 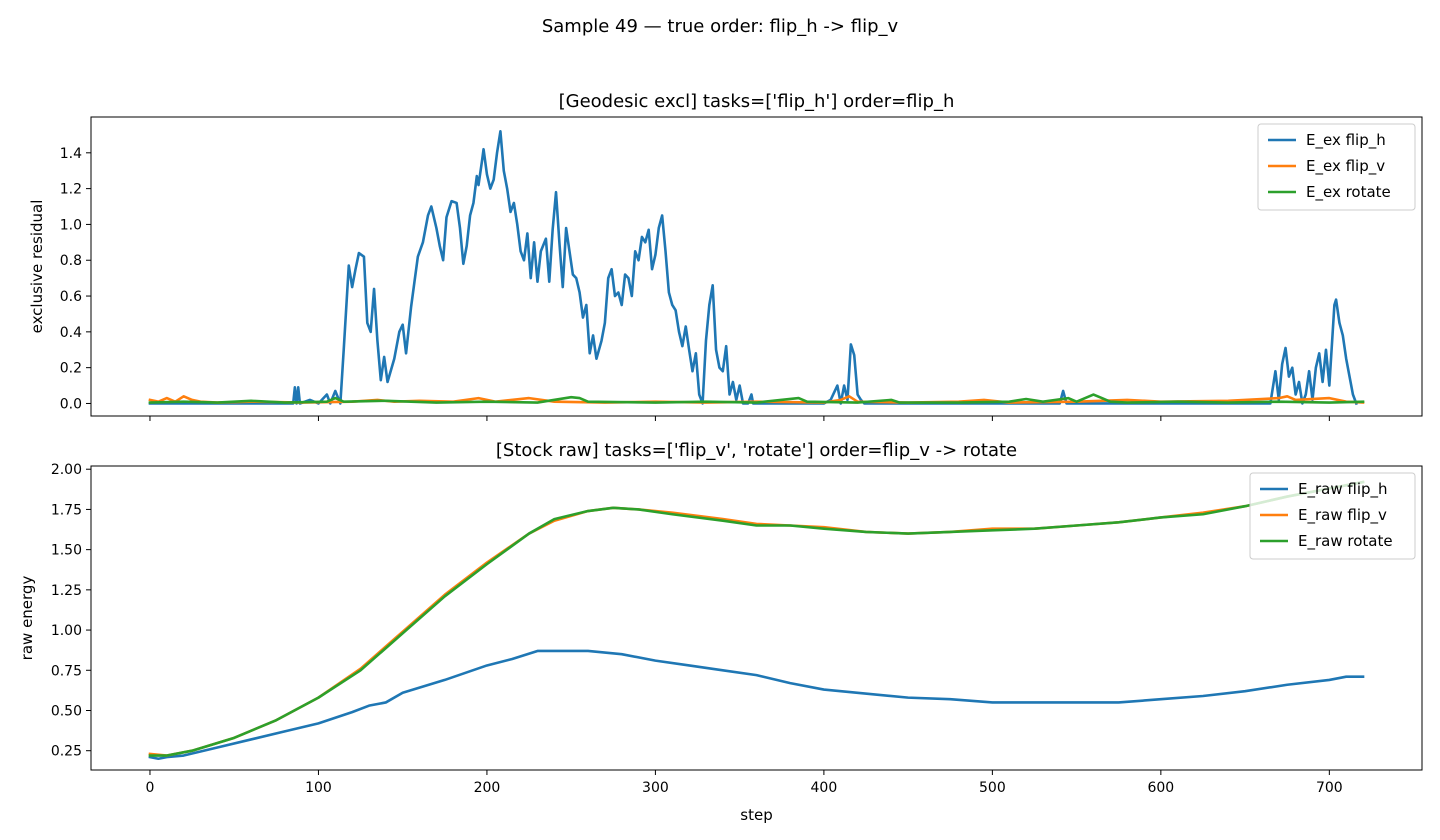 I want to click on panel1-ytick-label: 0.8, so click(x=71, y=261).